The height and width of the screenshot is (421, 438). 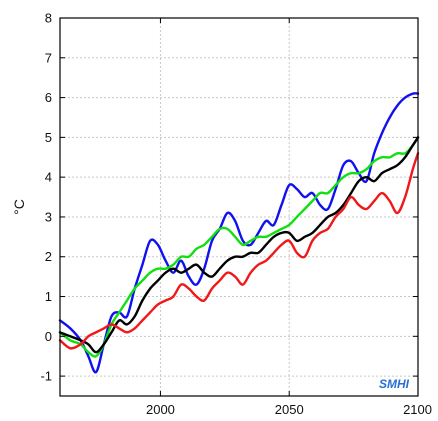 I want to click on y-tick-label: 5, so click(x=48, y=137).